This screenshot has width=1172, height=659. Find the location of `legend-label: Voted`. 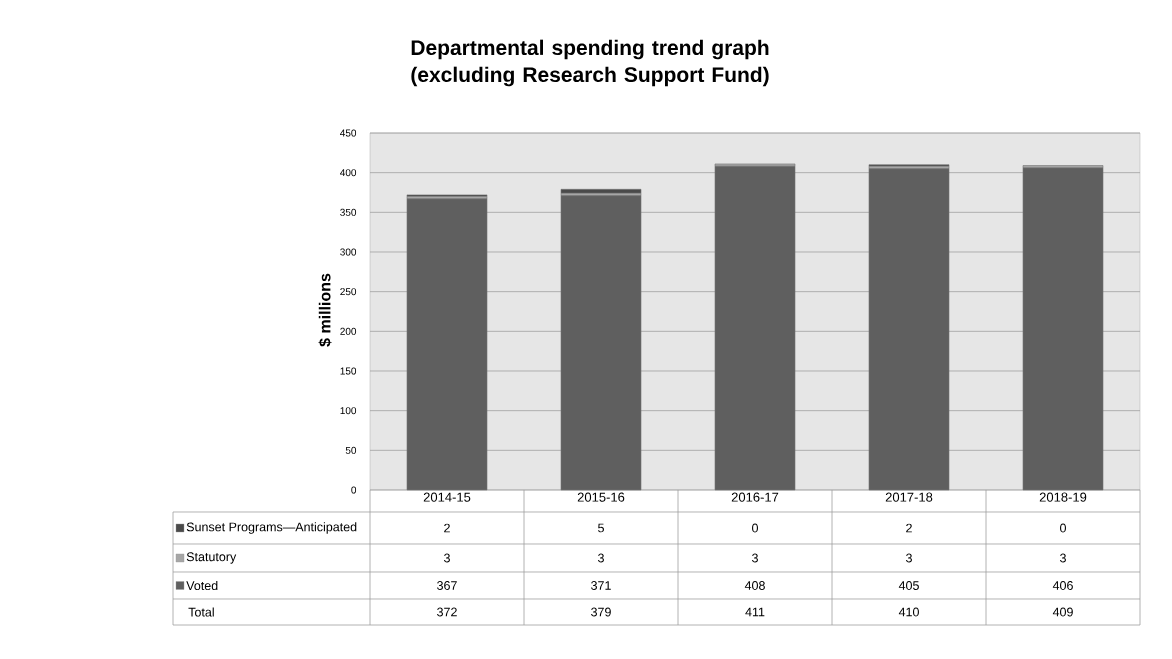

legend-label: Voted is located at coordinates (202, 585).